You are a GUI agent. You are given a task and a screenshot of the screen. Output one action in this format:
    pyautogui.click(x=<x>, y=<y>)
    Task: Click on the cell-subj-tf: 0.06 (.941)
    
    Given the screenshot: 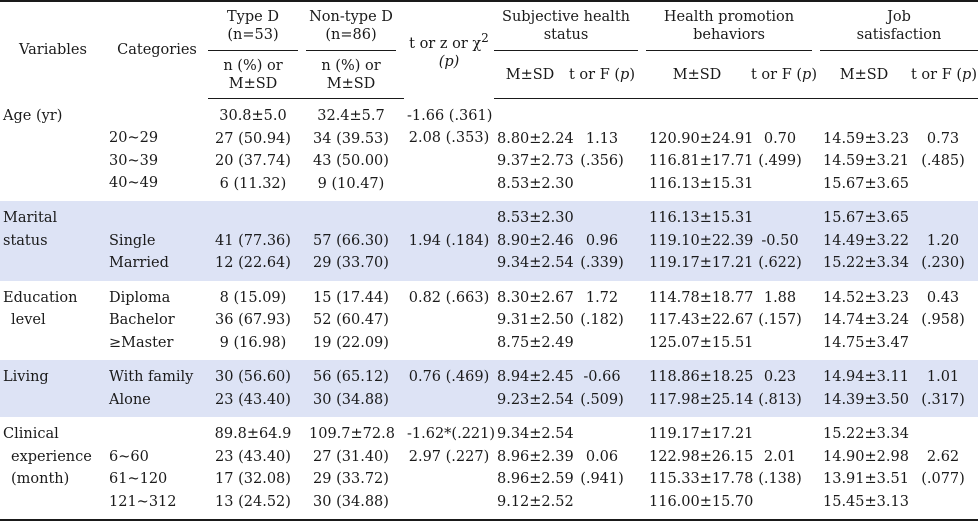 What is the action you would take?
    pyautogui.click(x=602, y=469)
    